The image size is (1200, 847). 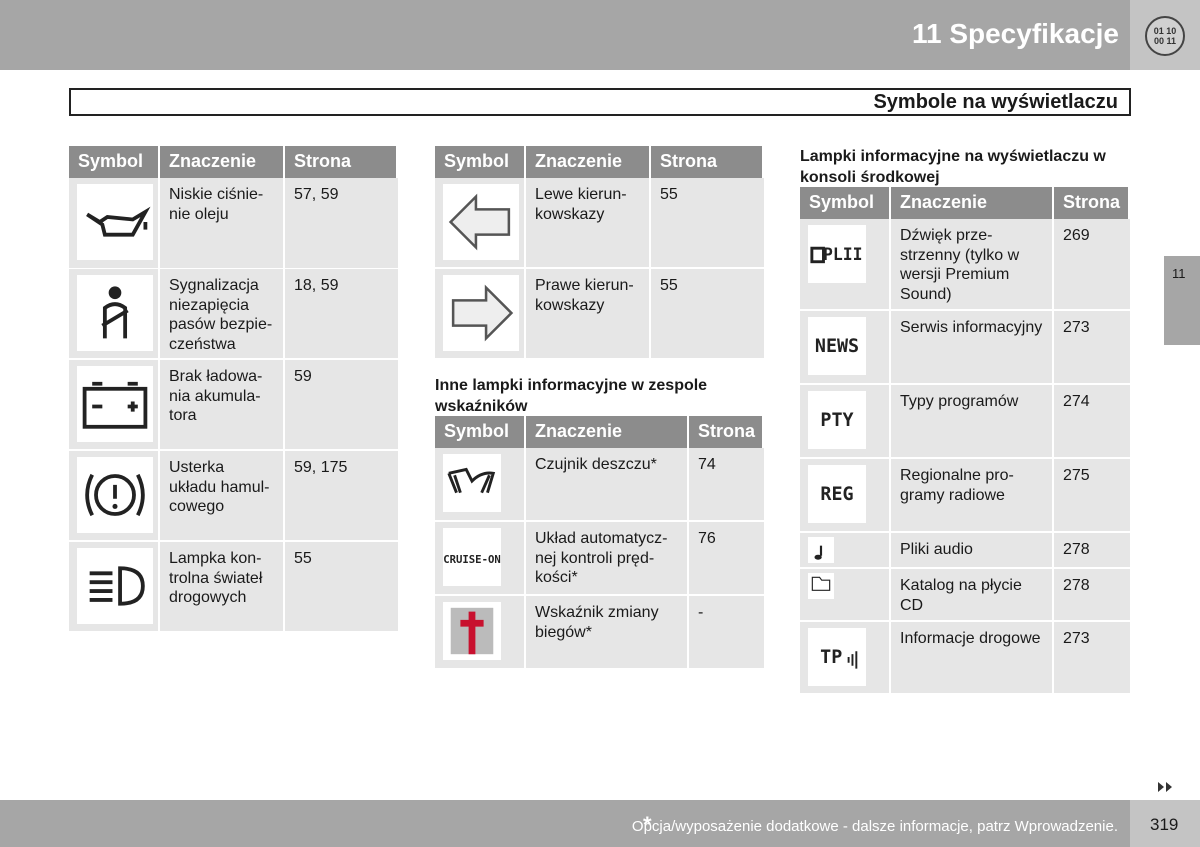 I want to click on page-cell: 59, 175, so click(x=341, y=495).